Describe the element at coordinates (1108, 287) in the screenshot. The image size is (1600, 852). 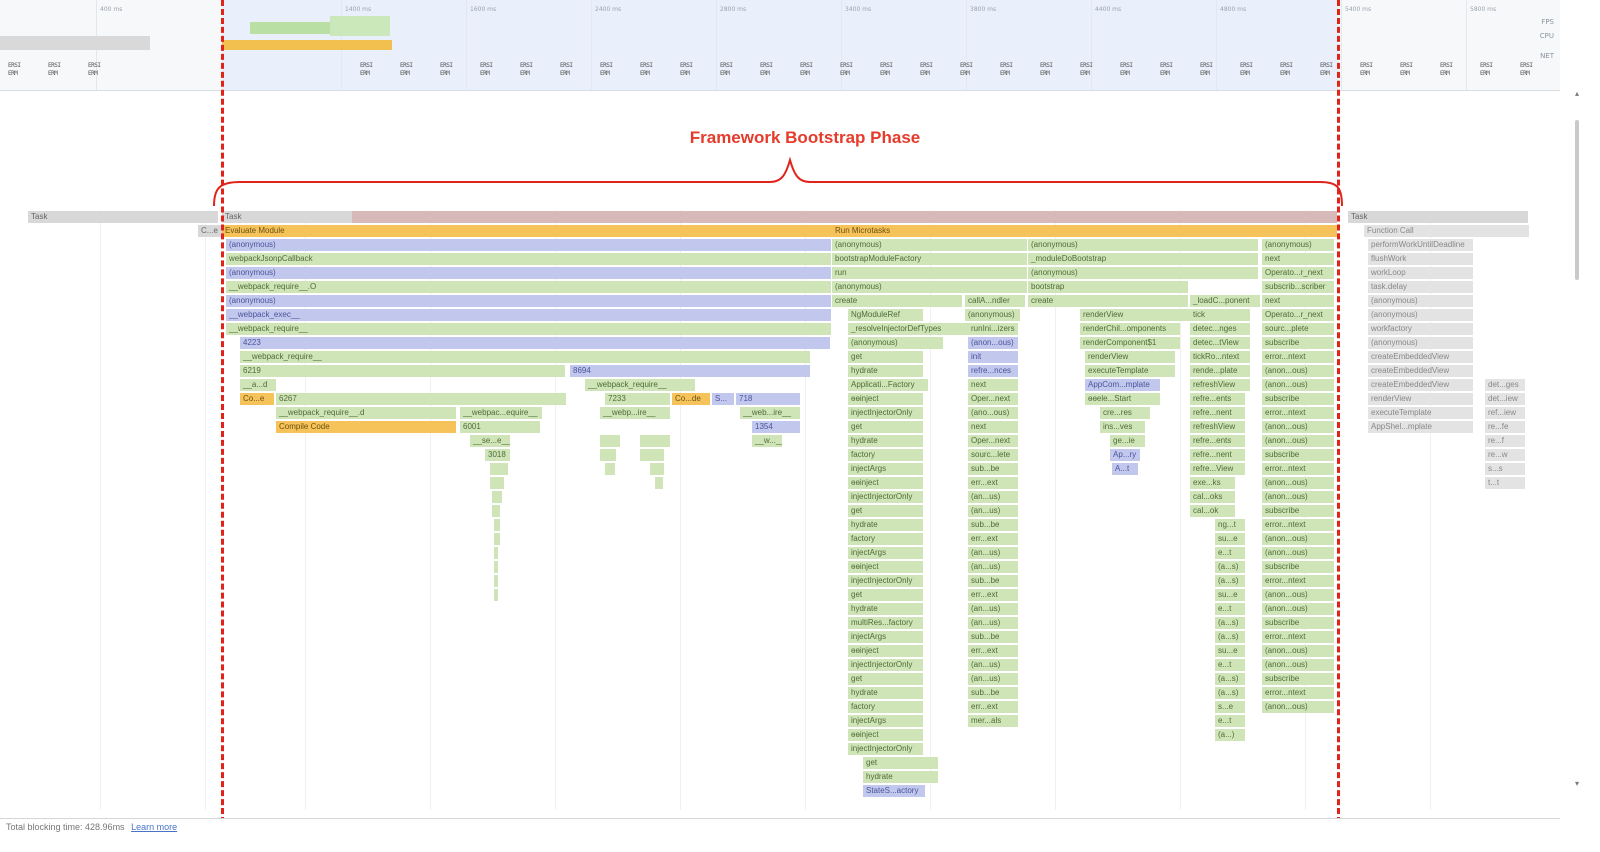
I see `flame-entry: bootstrap` at that location.